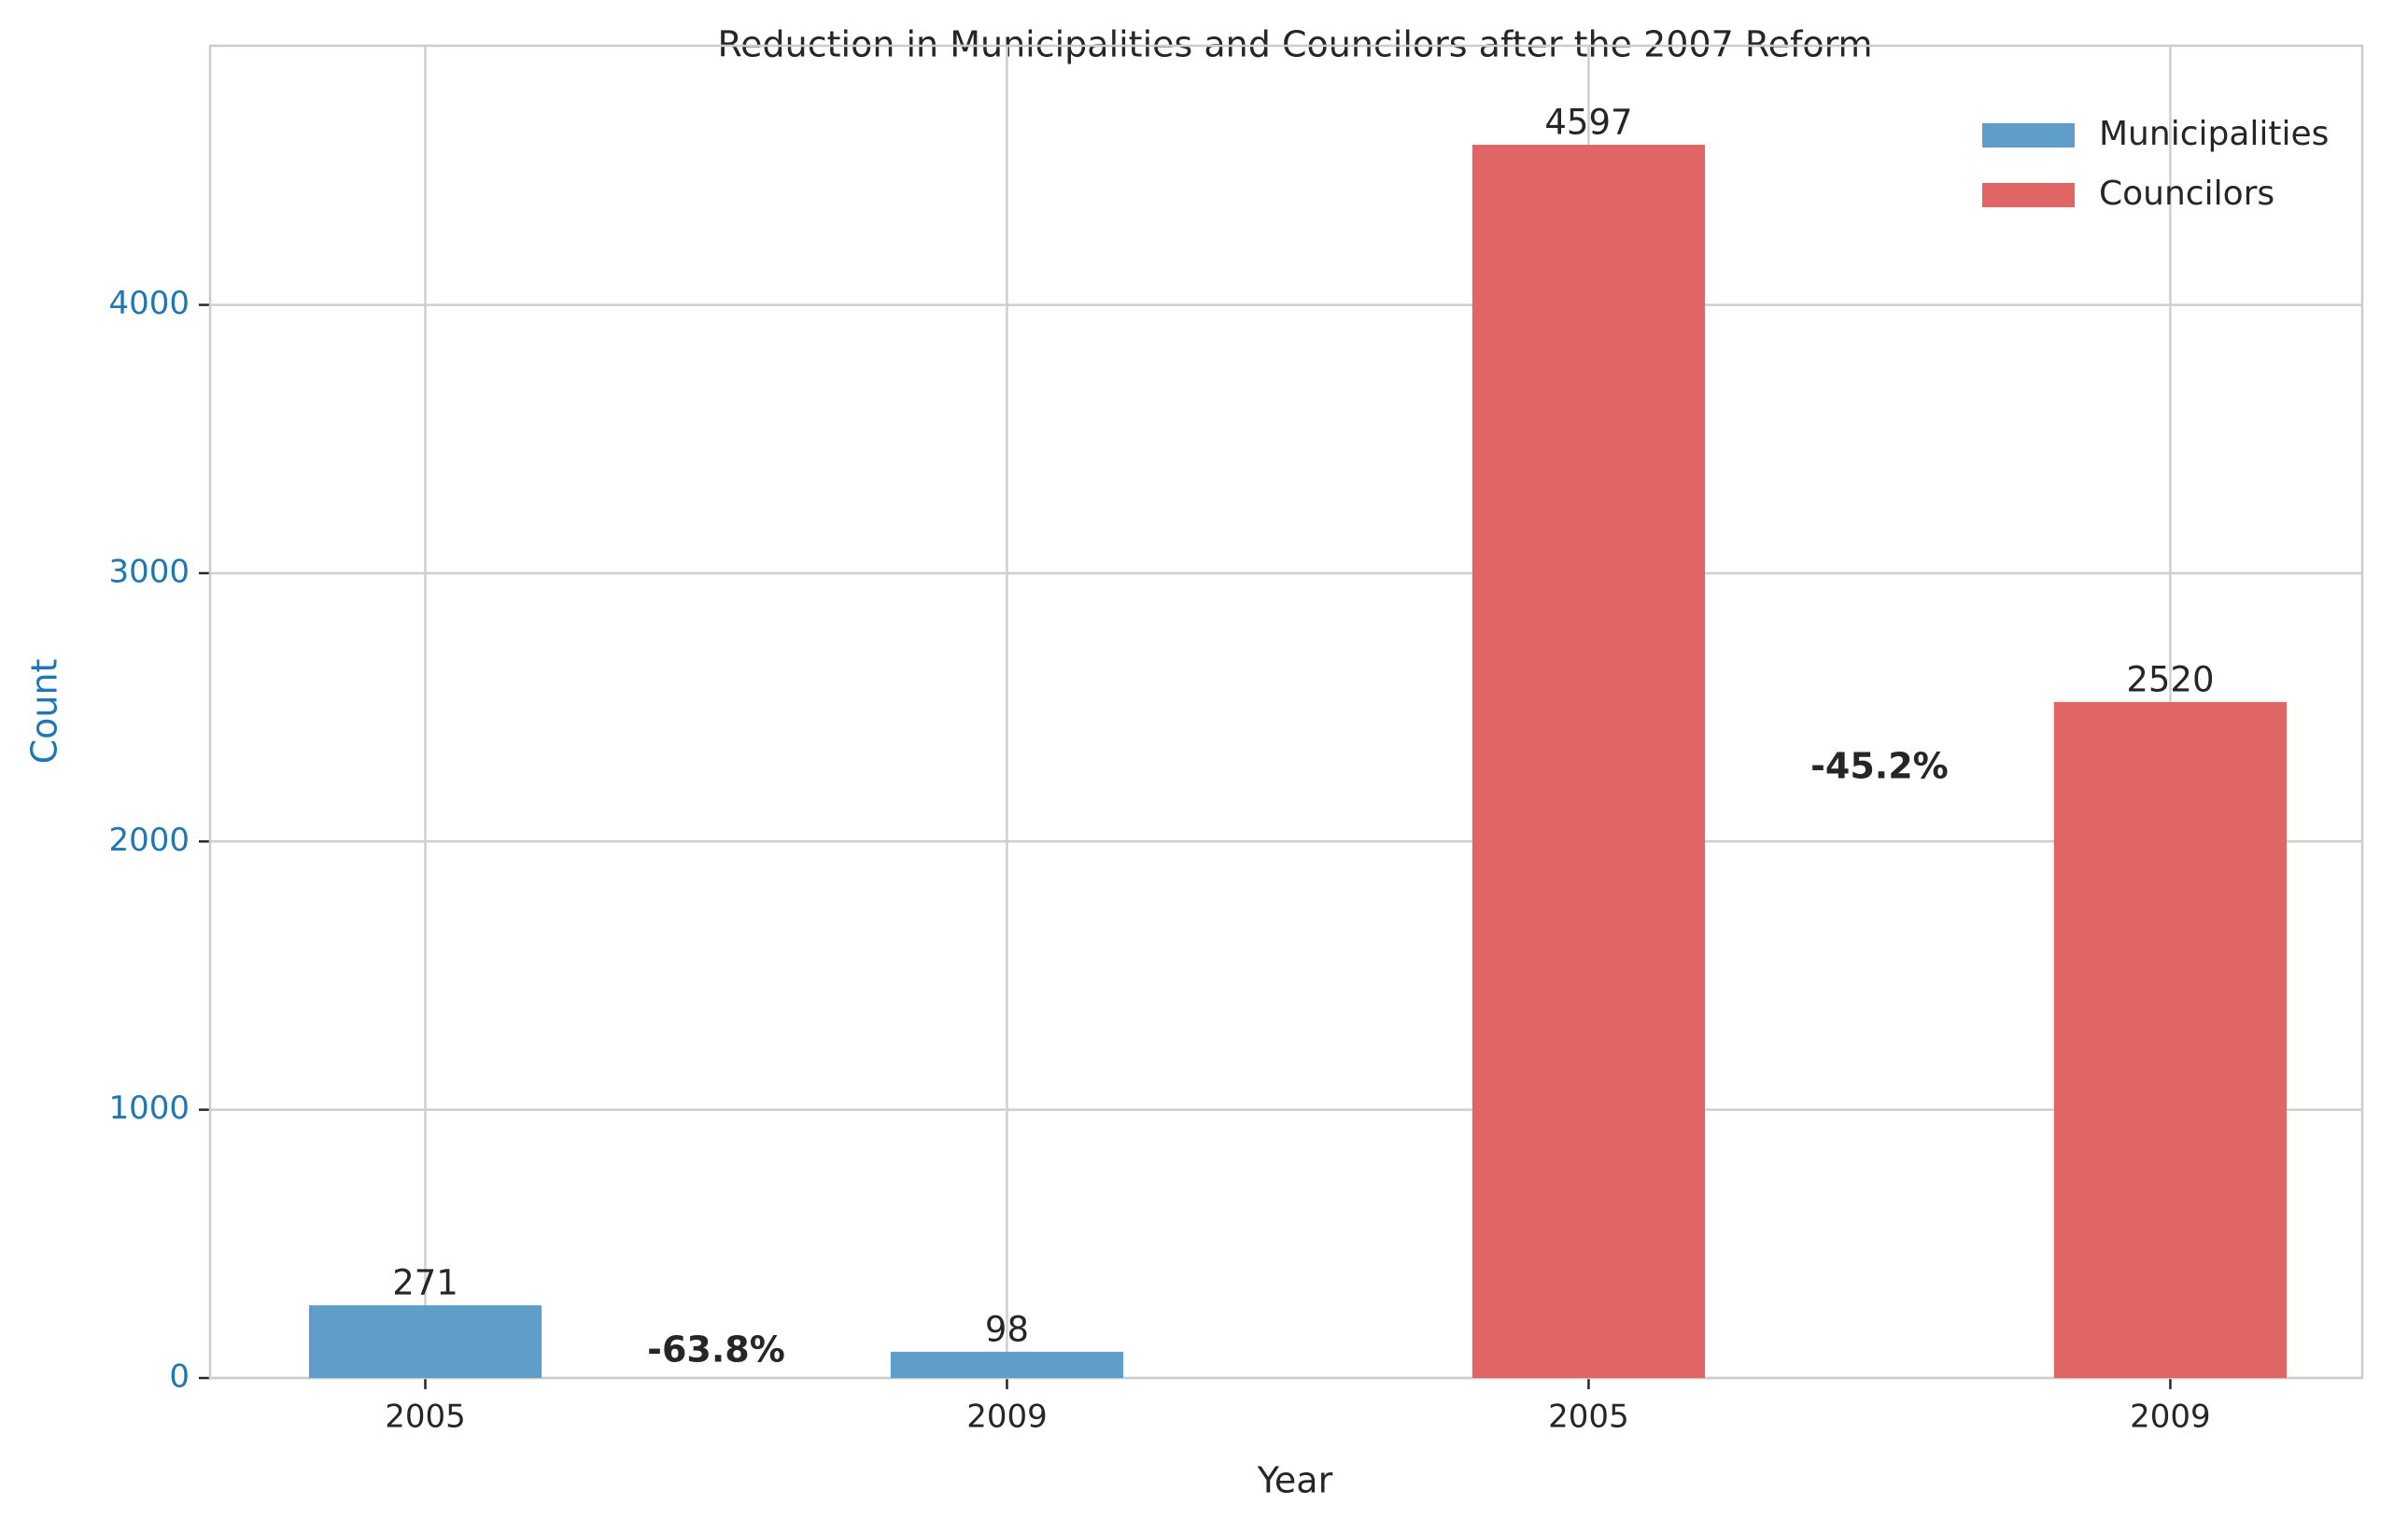  What do you see at coordinates (2170, 679) in the screenshot?
I see `data-label: 2520` at bounding box center [2170, 679].